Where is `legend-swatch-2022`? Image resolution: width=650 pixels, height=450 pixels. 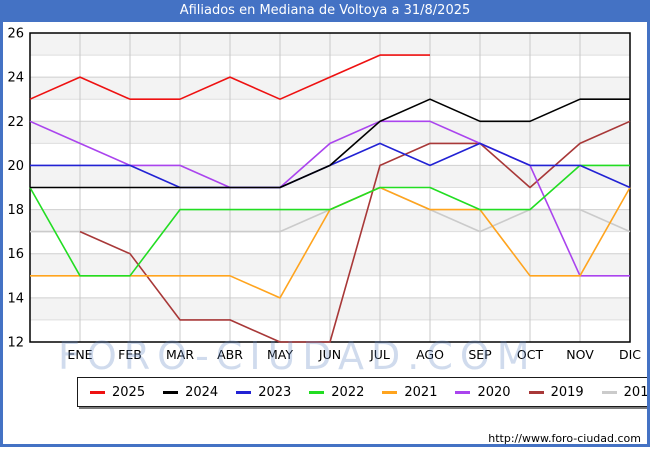
legend-swatch-2022 is located at coordinates (317, 392).